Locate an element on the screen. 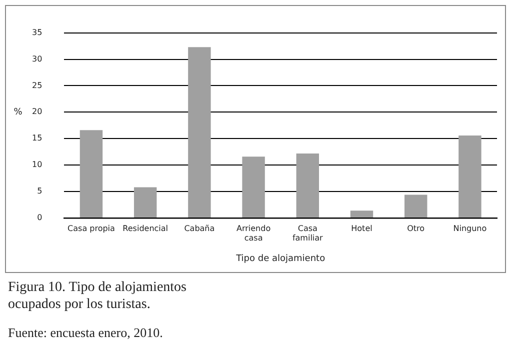 This screenshot has width=511, height=347. y-tick-label: 5 is located at coordinates (39, 191).